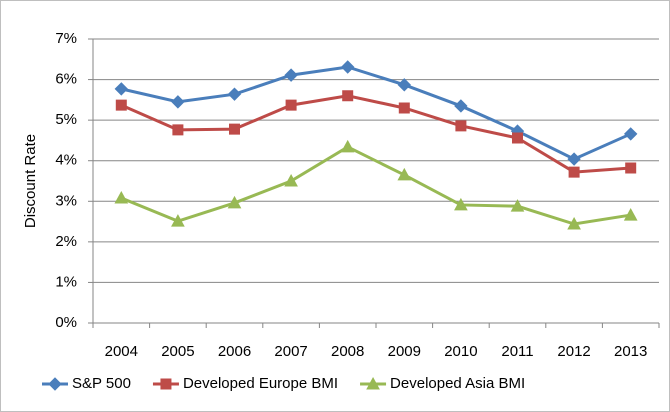 The image size is (670, 412). I want to click on y-tick-label: 6%, so click(66, 79).